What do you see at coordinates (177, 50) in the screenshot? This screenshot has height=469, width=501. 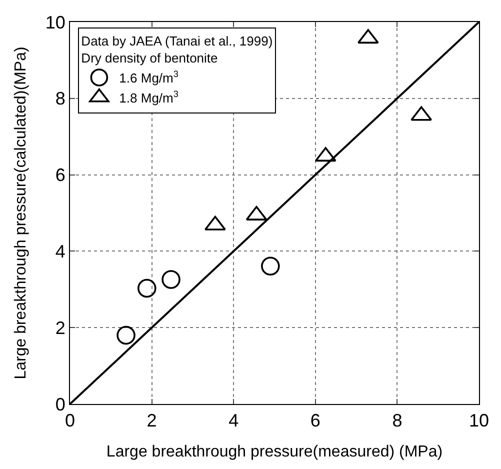 I see `legend-title: Data by JAEA (Tanai et al., 1999) Dry density of bentonite` at bounding box center [177, 50].